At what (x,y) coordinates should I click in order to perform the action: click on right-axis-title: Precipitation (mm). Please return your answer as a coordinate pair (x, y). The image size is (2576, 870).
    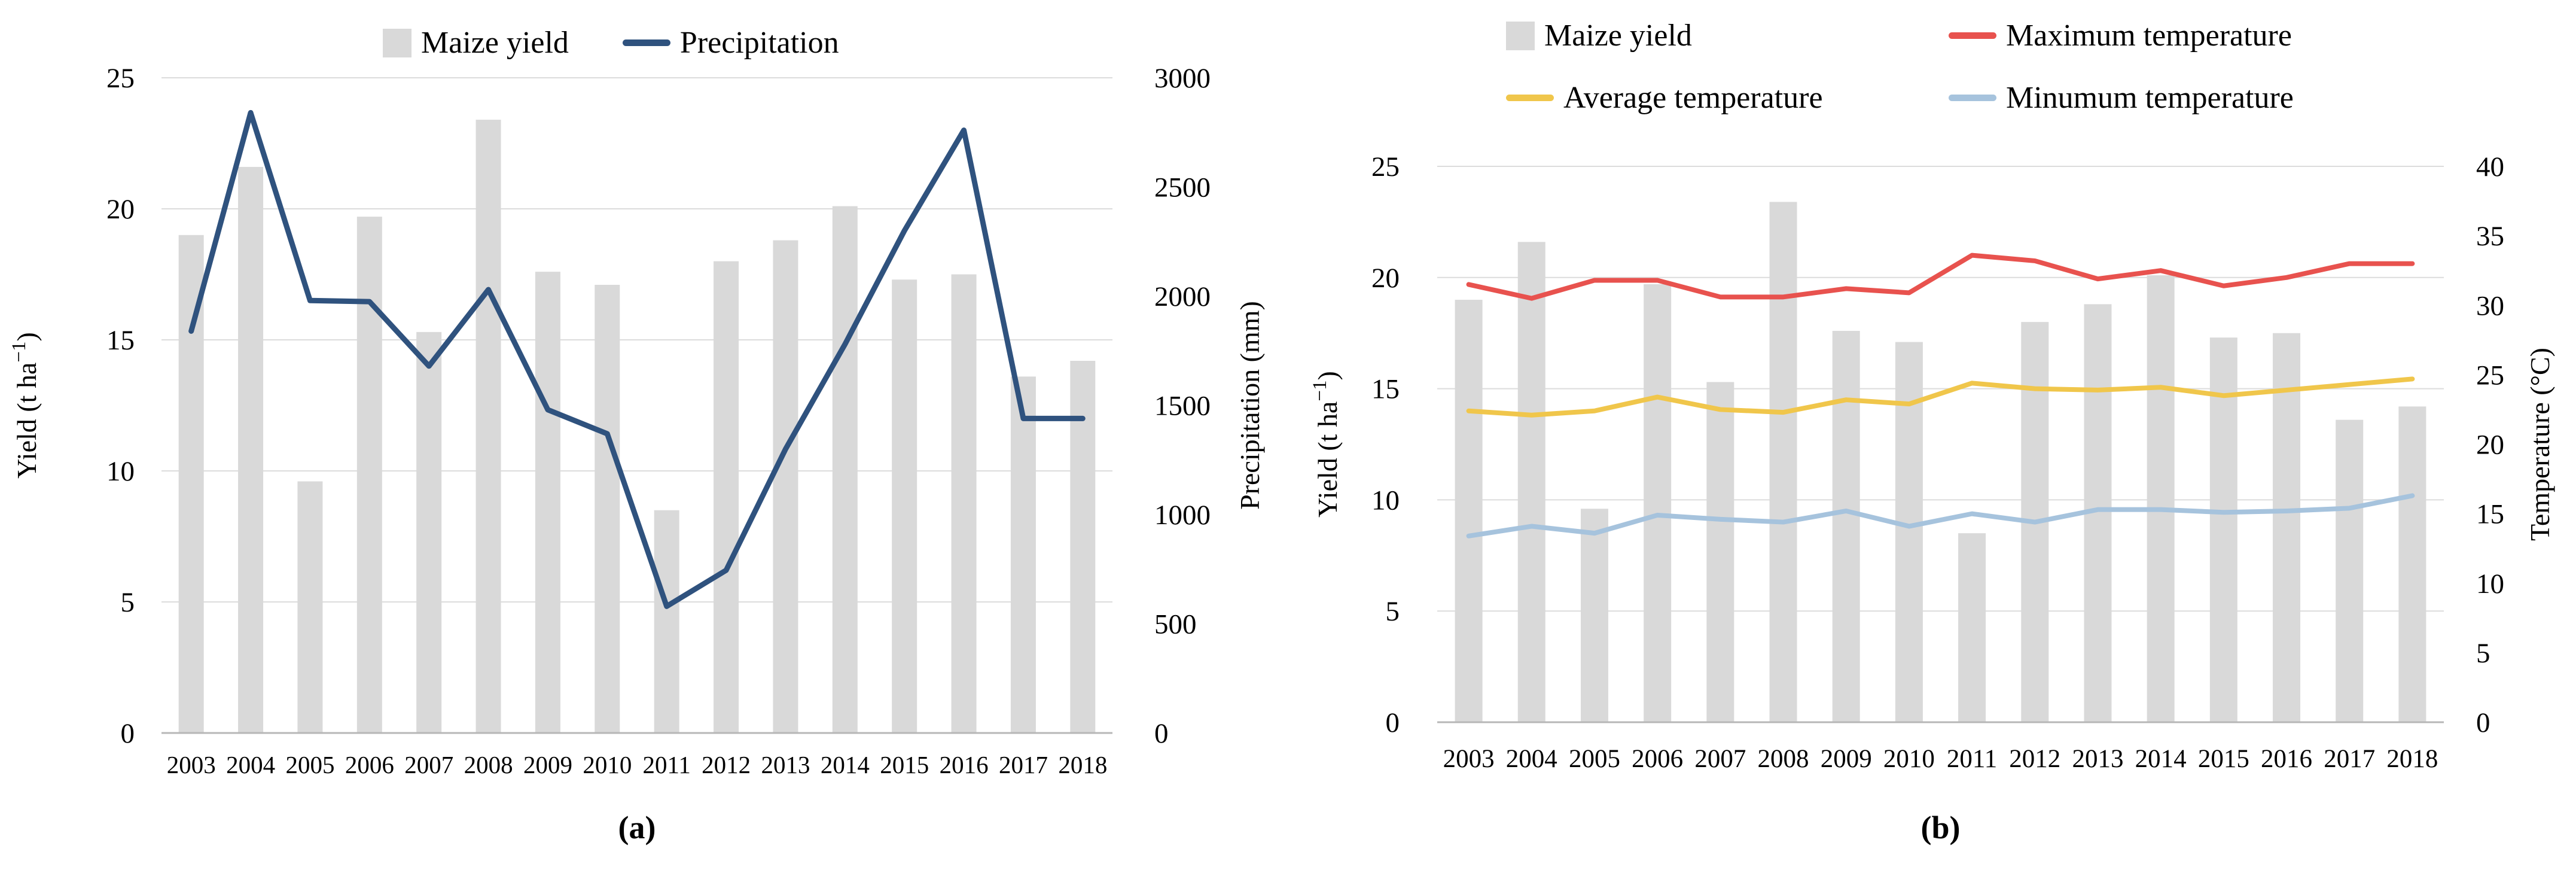
    Looking at the image, I should click on (1249, 405).